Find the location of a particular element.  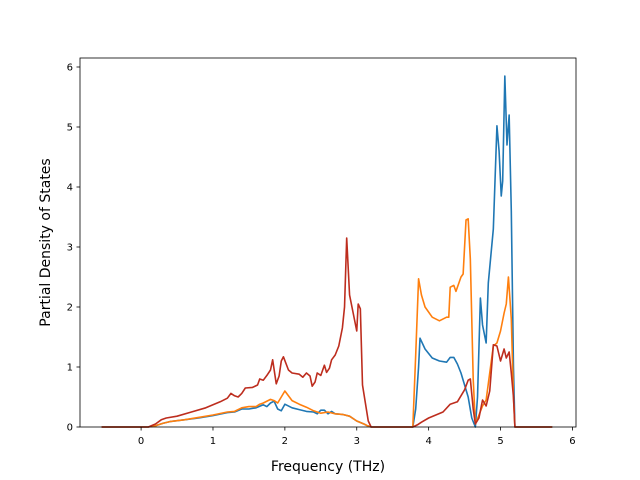

x-tick-label: 1 is located at coordinates (213, 441).